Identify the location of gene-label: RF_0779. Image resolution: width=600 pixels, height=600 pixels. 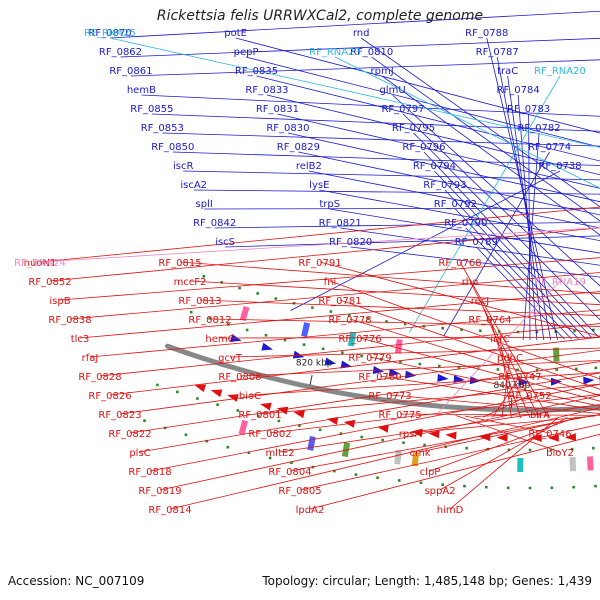
(369, 358).